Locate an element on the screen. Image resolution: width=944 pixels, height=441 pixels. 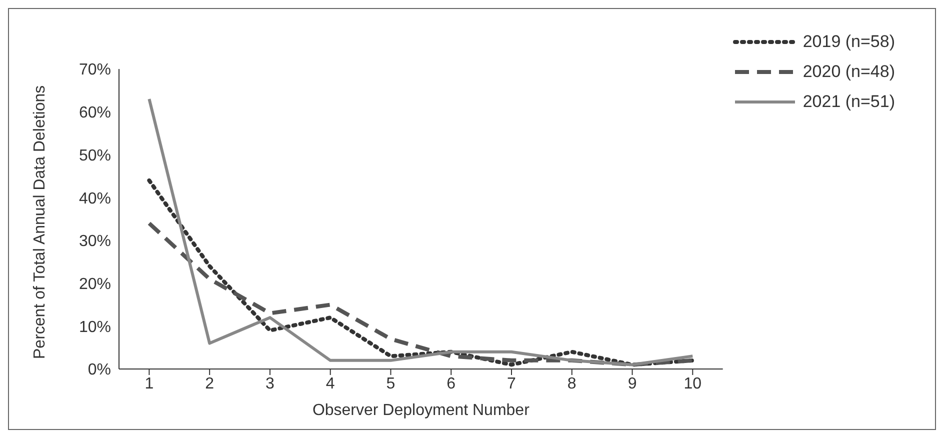
x-tick-label: 6 is located at coordinates (451, 383).